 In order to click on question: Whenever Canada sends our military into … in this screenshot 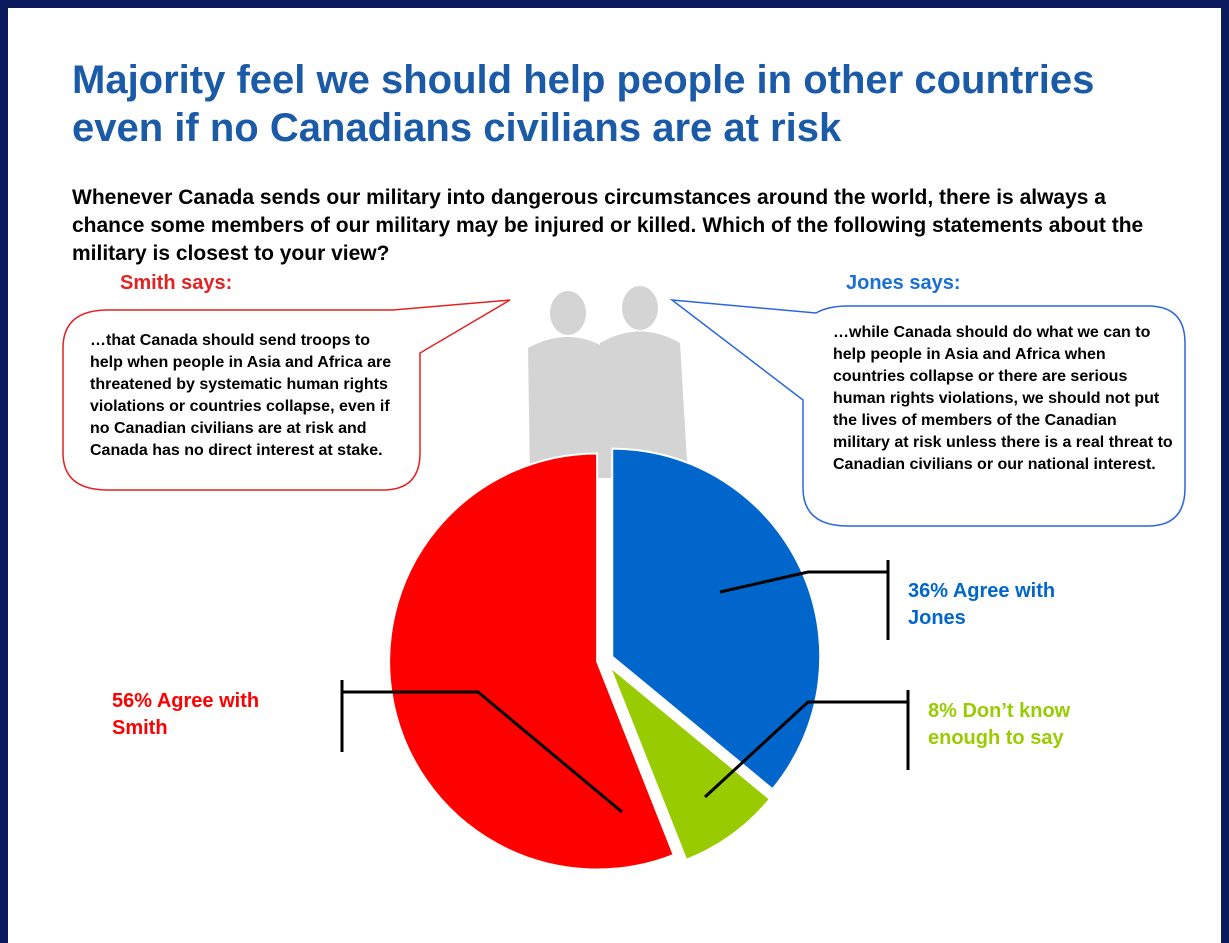, I will do `click(608, 225)`.